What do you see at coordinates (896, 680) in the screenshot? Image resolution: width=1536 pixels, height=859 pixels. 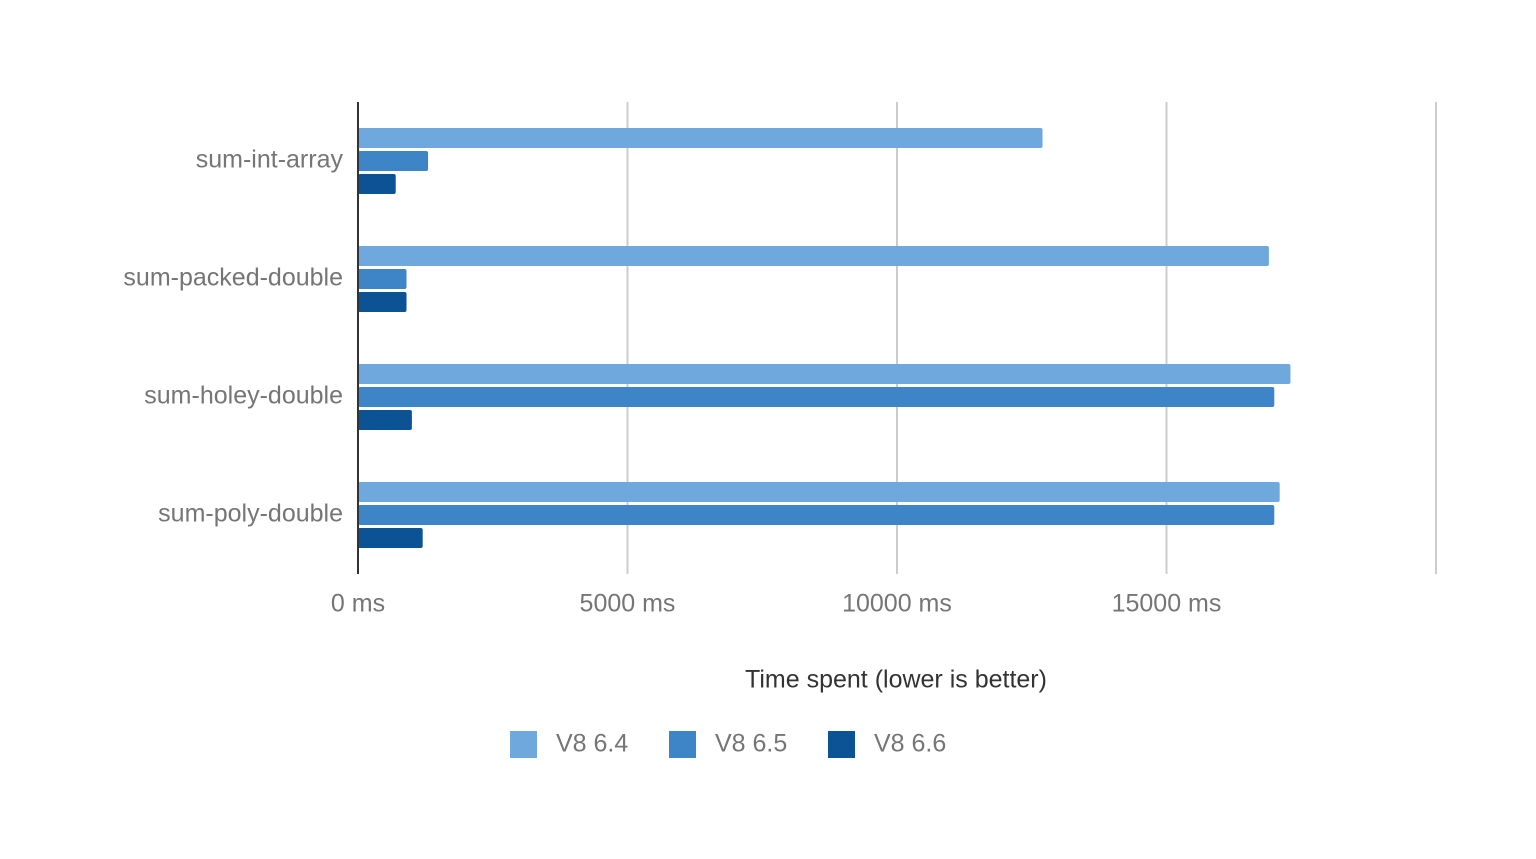 I see `x-axis-title: Time spent (lower is better)` at bounding box center [896, 680].